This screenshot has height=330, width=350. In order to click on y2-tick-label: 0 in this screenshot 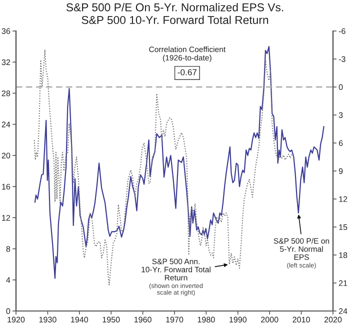, I will do `click(340, 87)`.